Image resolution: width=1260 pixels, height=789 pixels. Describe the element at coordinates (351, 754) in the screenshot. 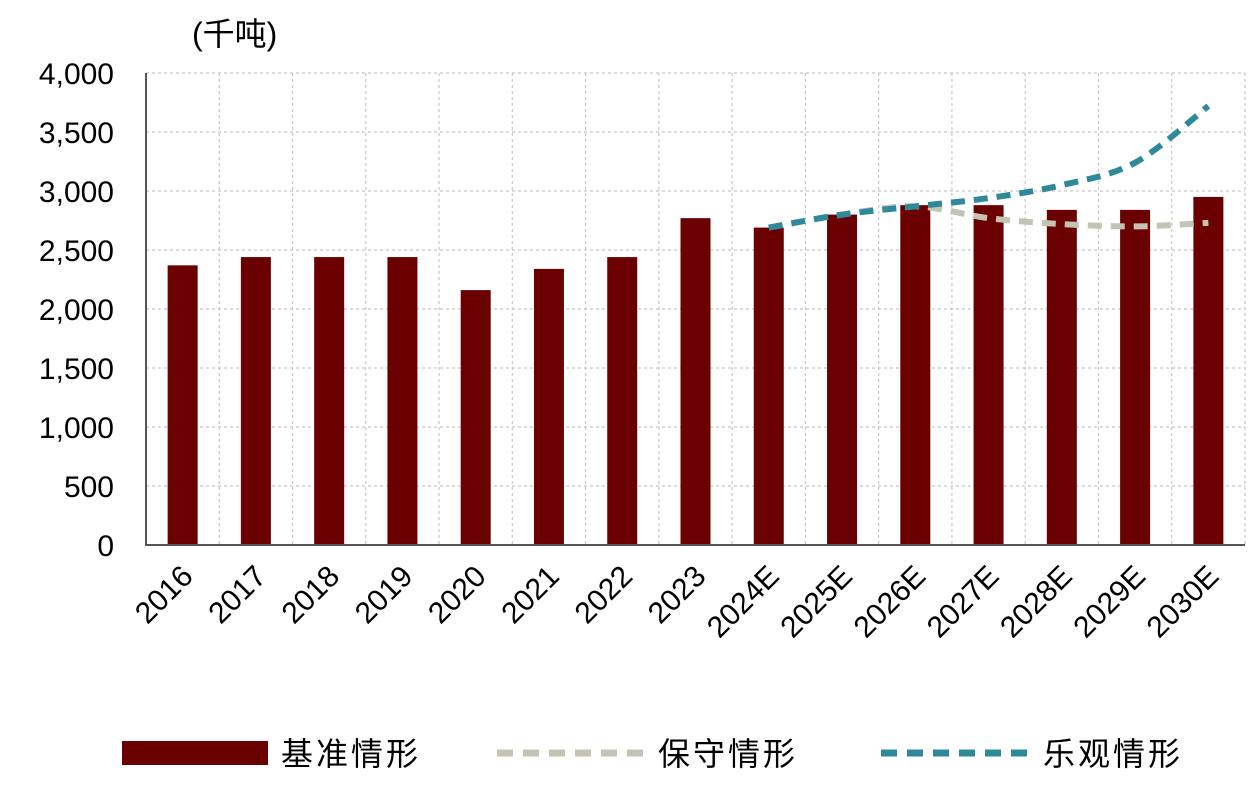

I see `legend-label: 基准情形` at that location.